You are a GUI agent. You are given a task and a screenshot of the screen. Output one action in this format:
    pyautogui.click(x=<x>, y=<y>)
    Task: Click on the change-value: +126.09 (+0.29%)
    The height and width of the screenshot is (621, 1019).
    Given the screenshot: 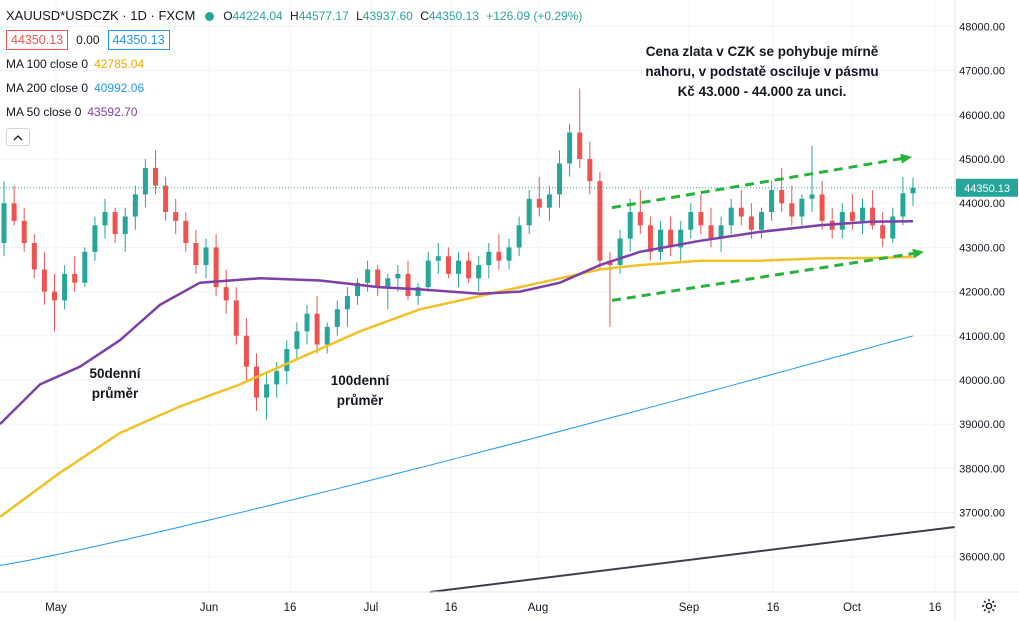 What is the action you would take?
    pyautogui.click(x=534, y=16)
    